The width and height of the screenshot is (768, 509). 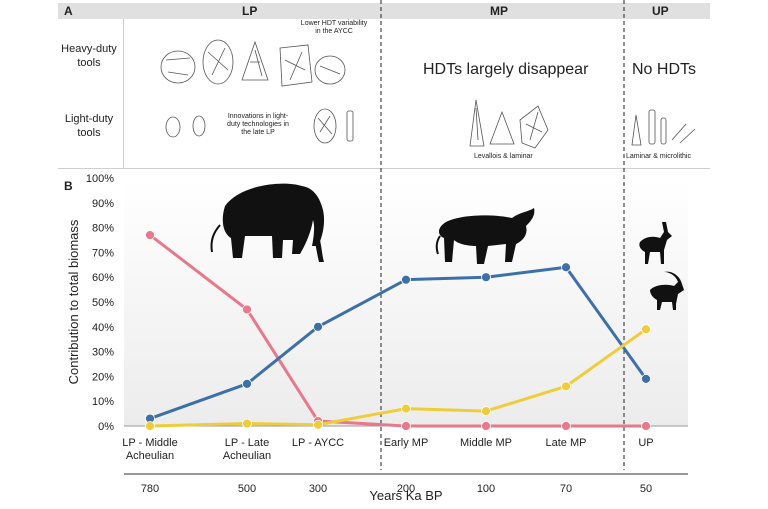 I want to click on y-tick-label: 10%, so click(x=103, y=402).